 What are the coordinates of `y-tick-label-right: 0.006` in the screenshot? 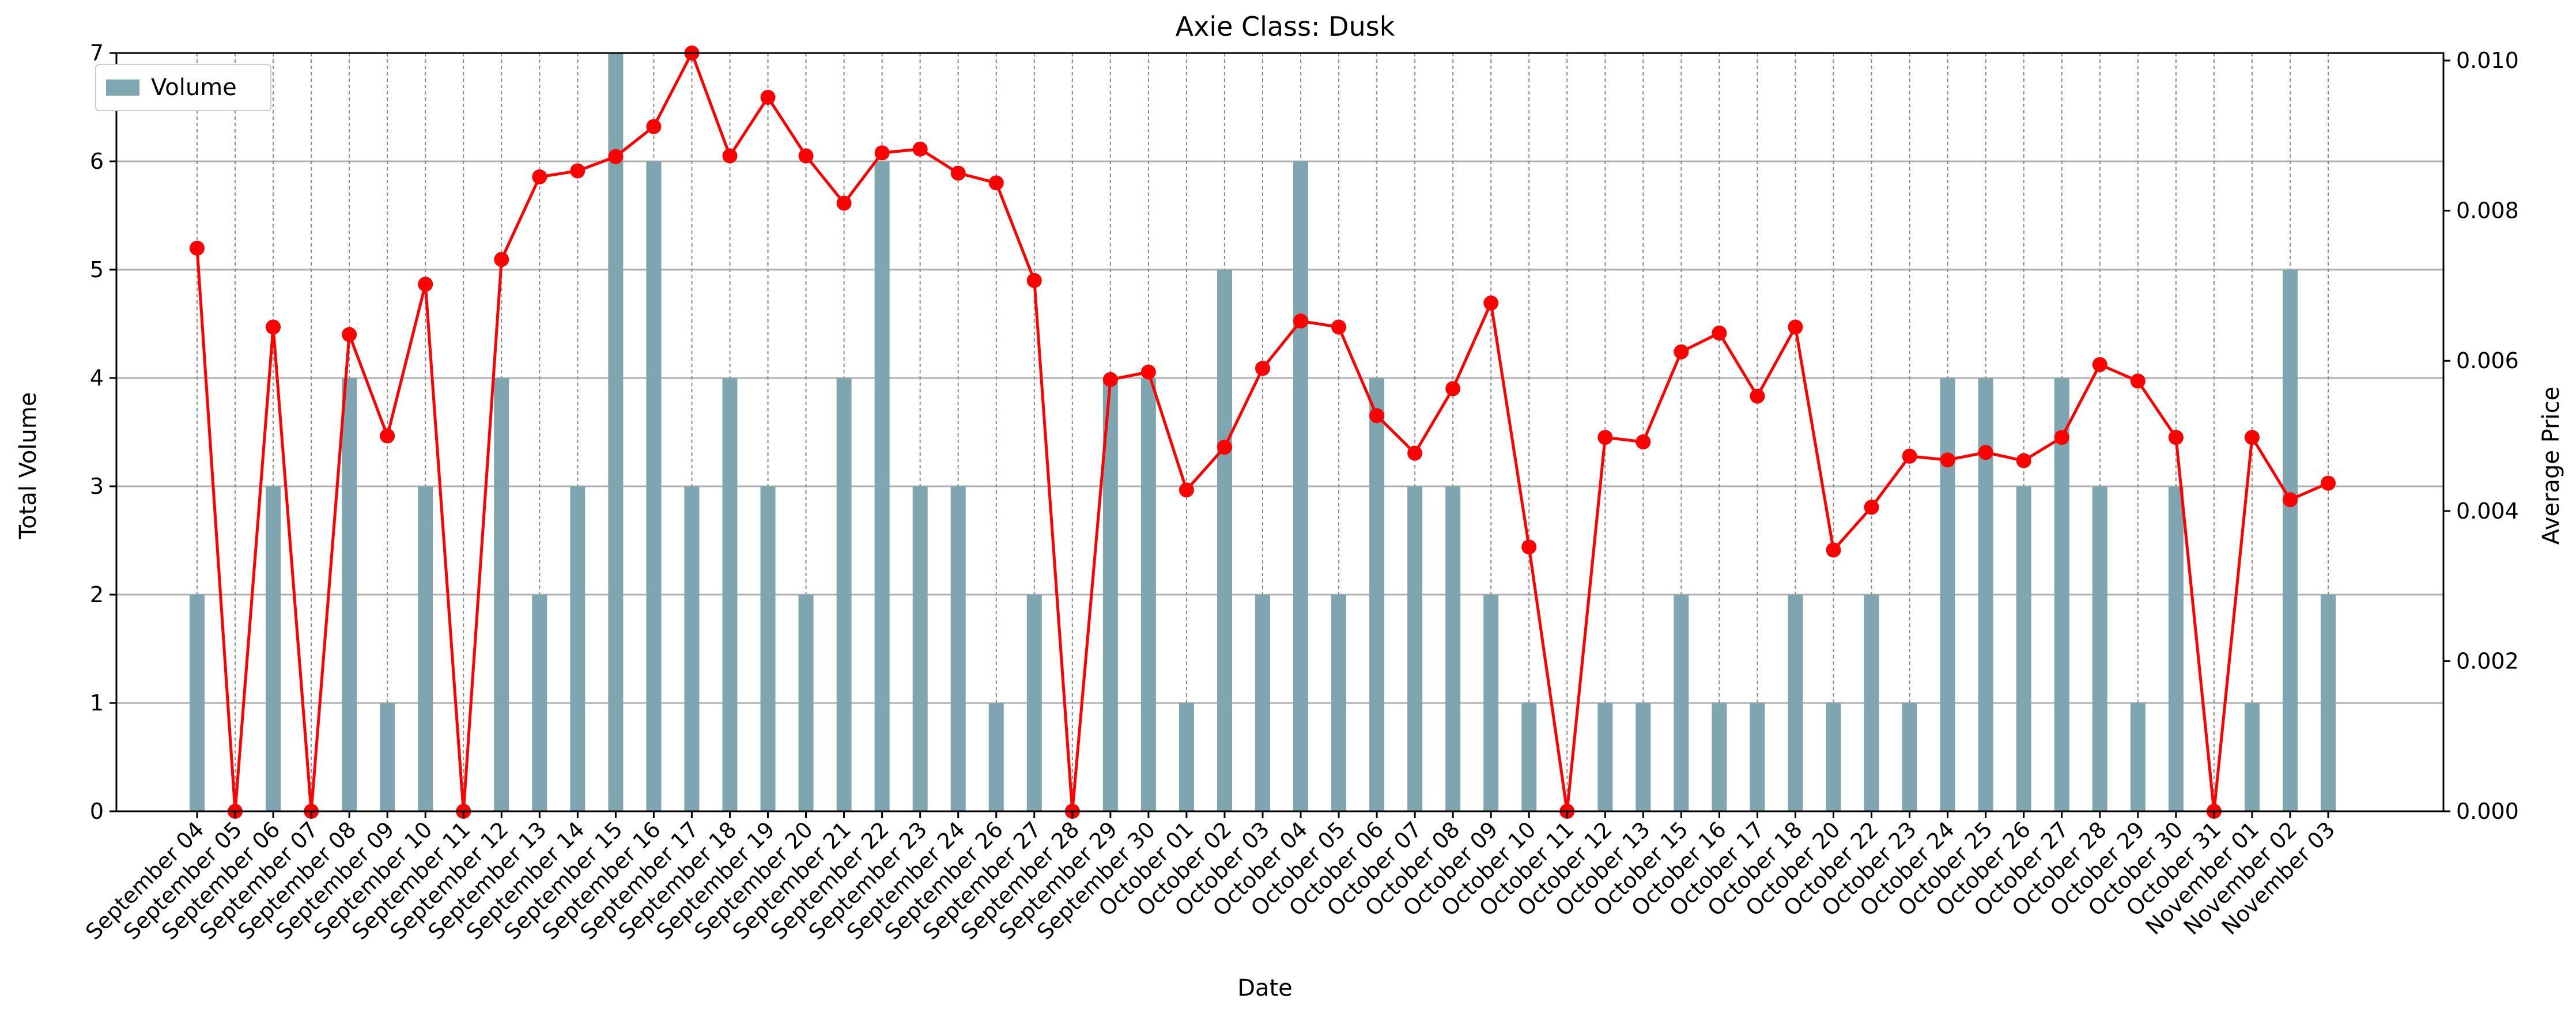 It's located at (2487, 360).